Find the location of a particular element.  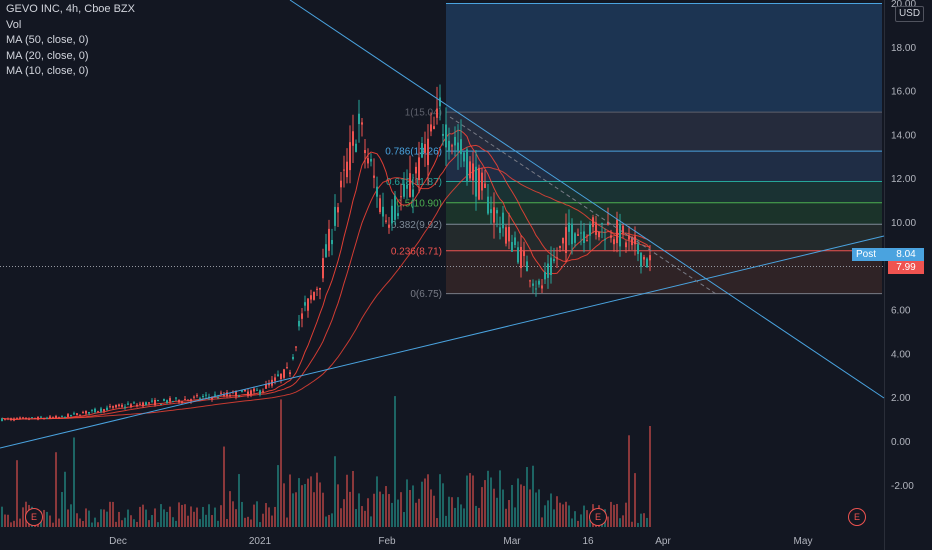

legend-ma20: MA (20, close, 0) is located at coordinates (47, 55).